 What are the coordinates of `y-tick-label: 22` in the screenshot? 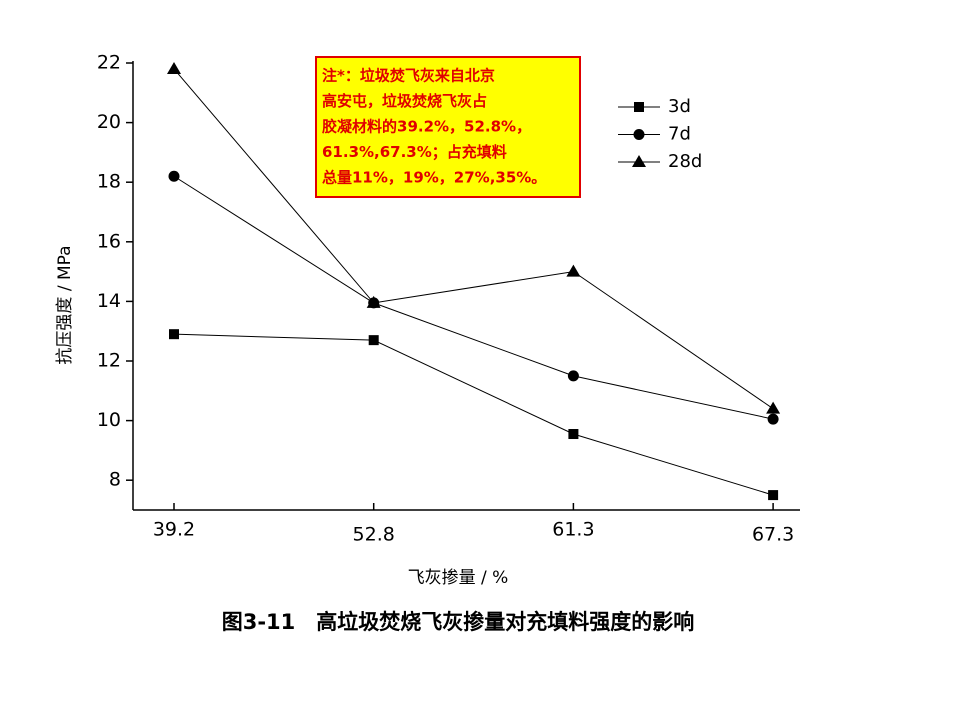 It's located at (109, 63).